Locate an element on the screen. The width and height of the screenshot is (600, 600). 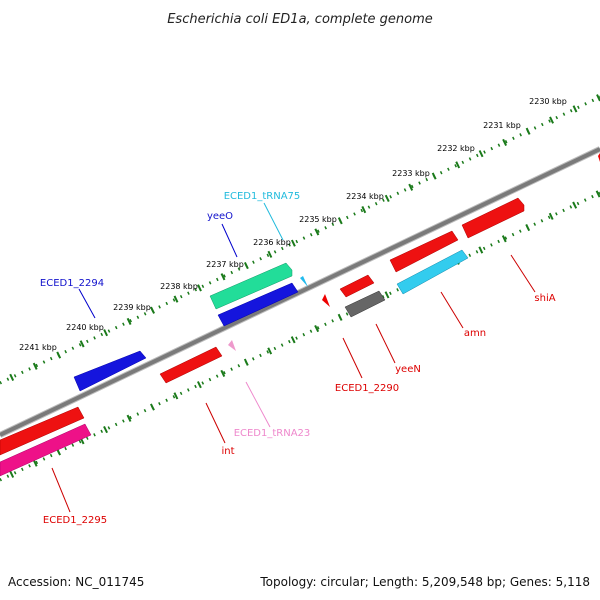
gene-ECED1_tRNA75 is located at coordinates (251, 286).